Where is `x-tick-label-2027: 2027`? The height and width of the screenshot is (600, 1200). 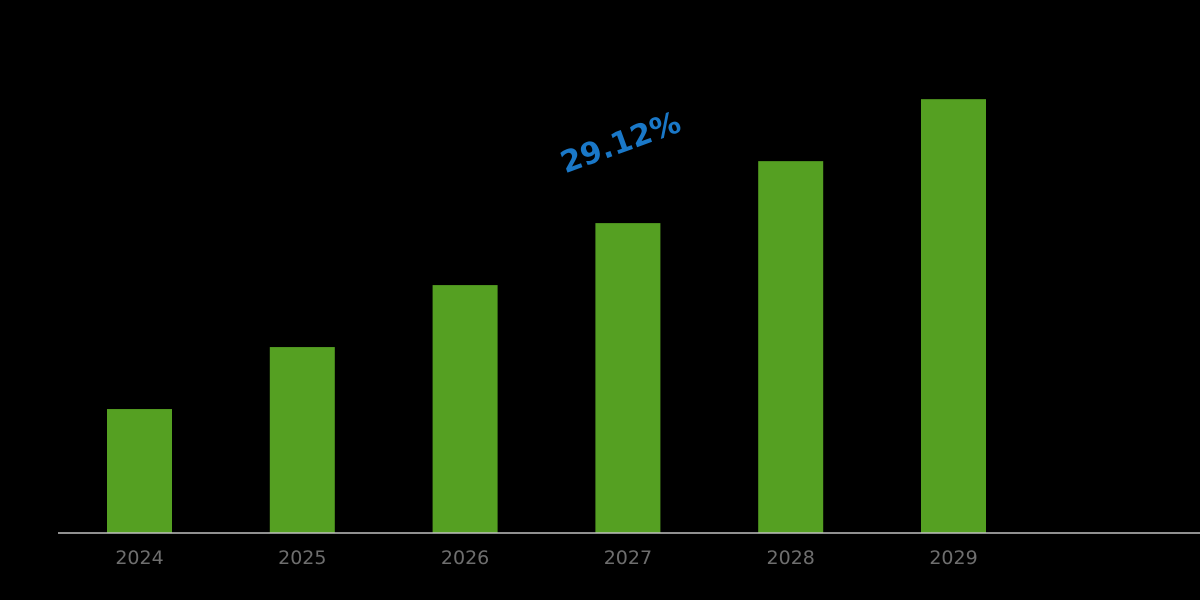
x-tick-label-2027: 2027 is located at coordinates (628, 558).